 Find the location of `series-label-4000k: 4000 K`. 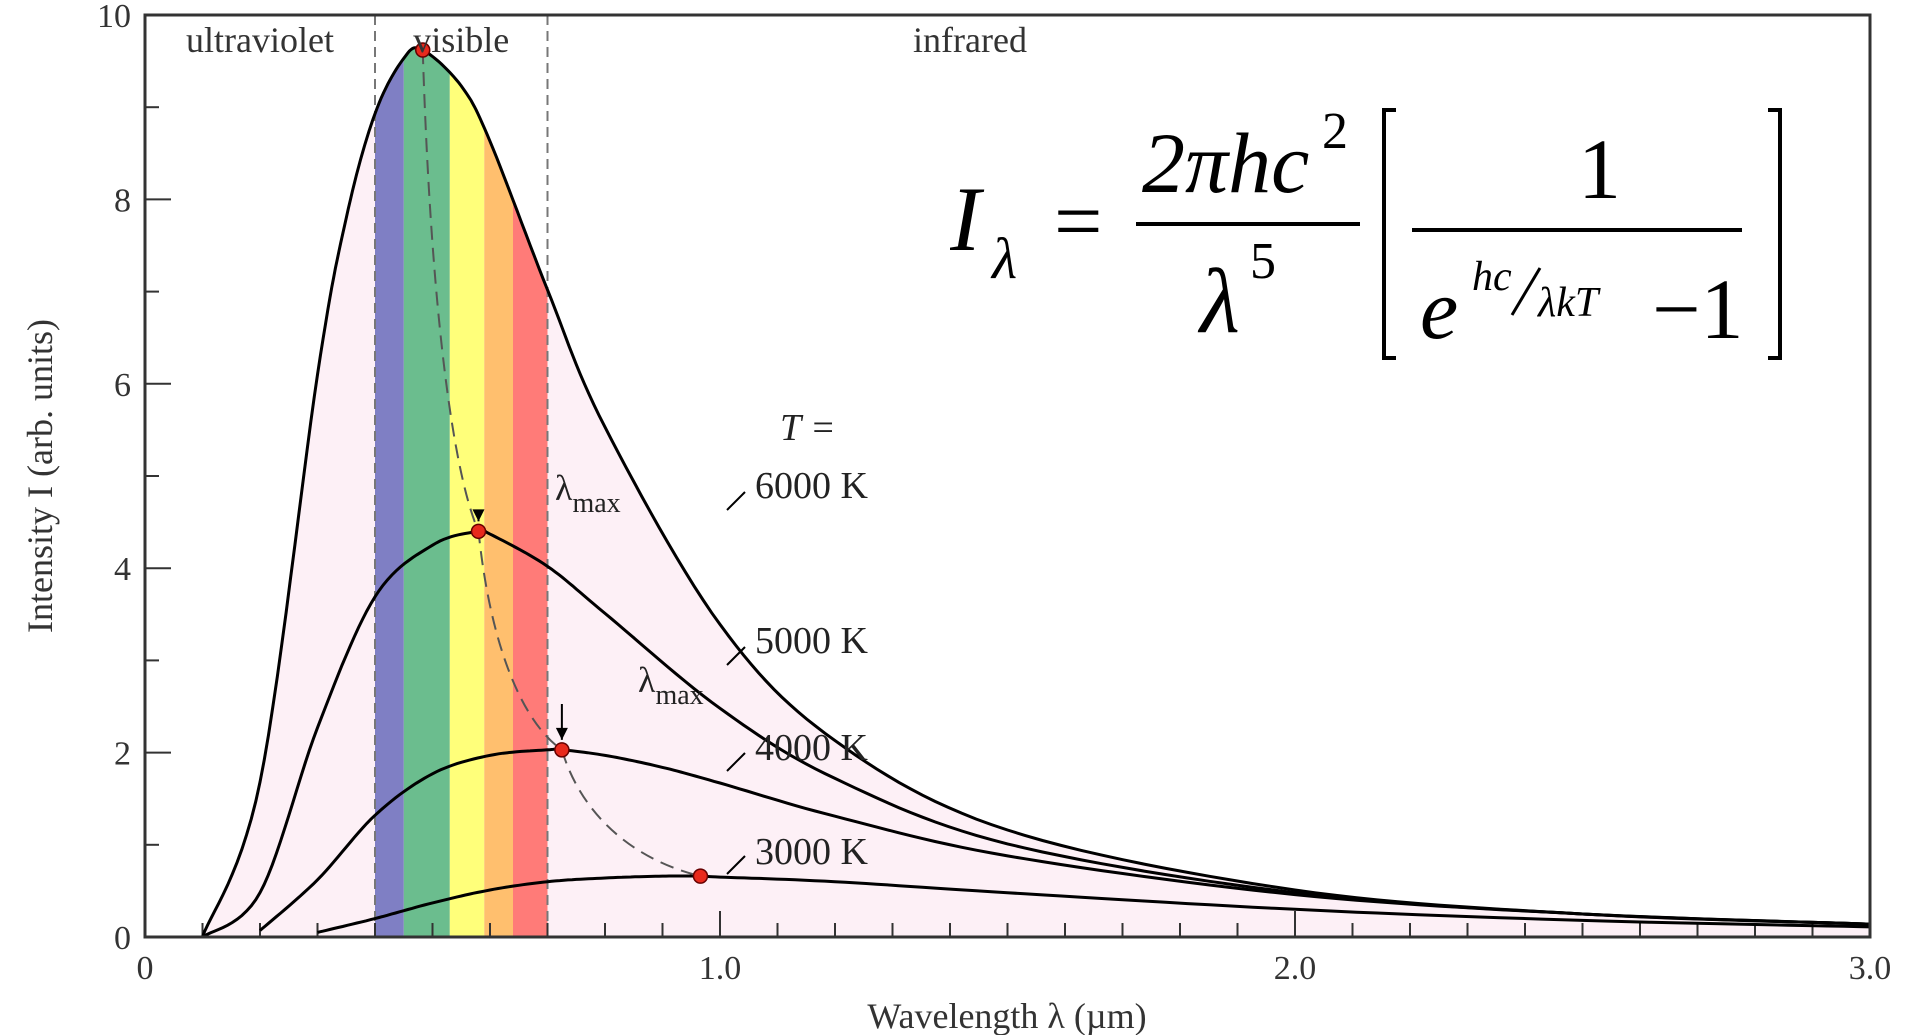

series-label-4000k: 4000 K is located at coordinates (812, 748).